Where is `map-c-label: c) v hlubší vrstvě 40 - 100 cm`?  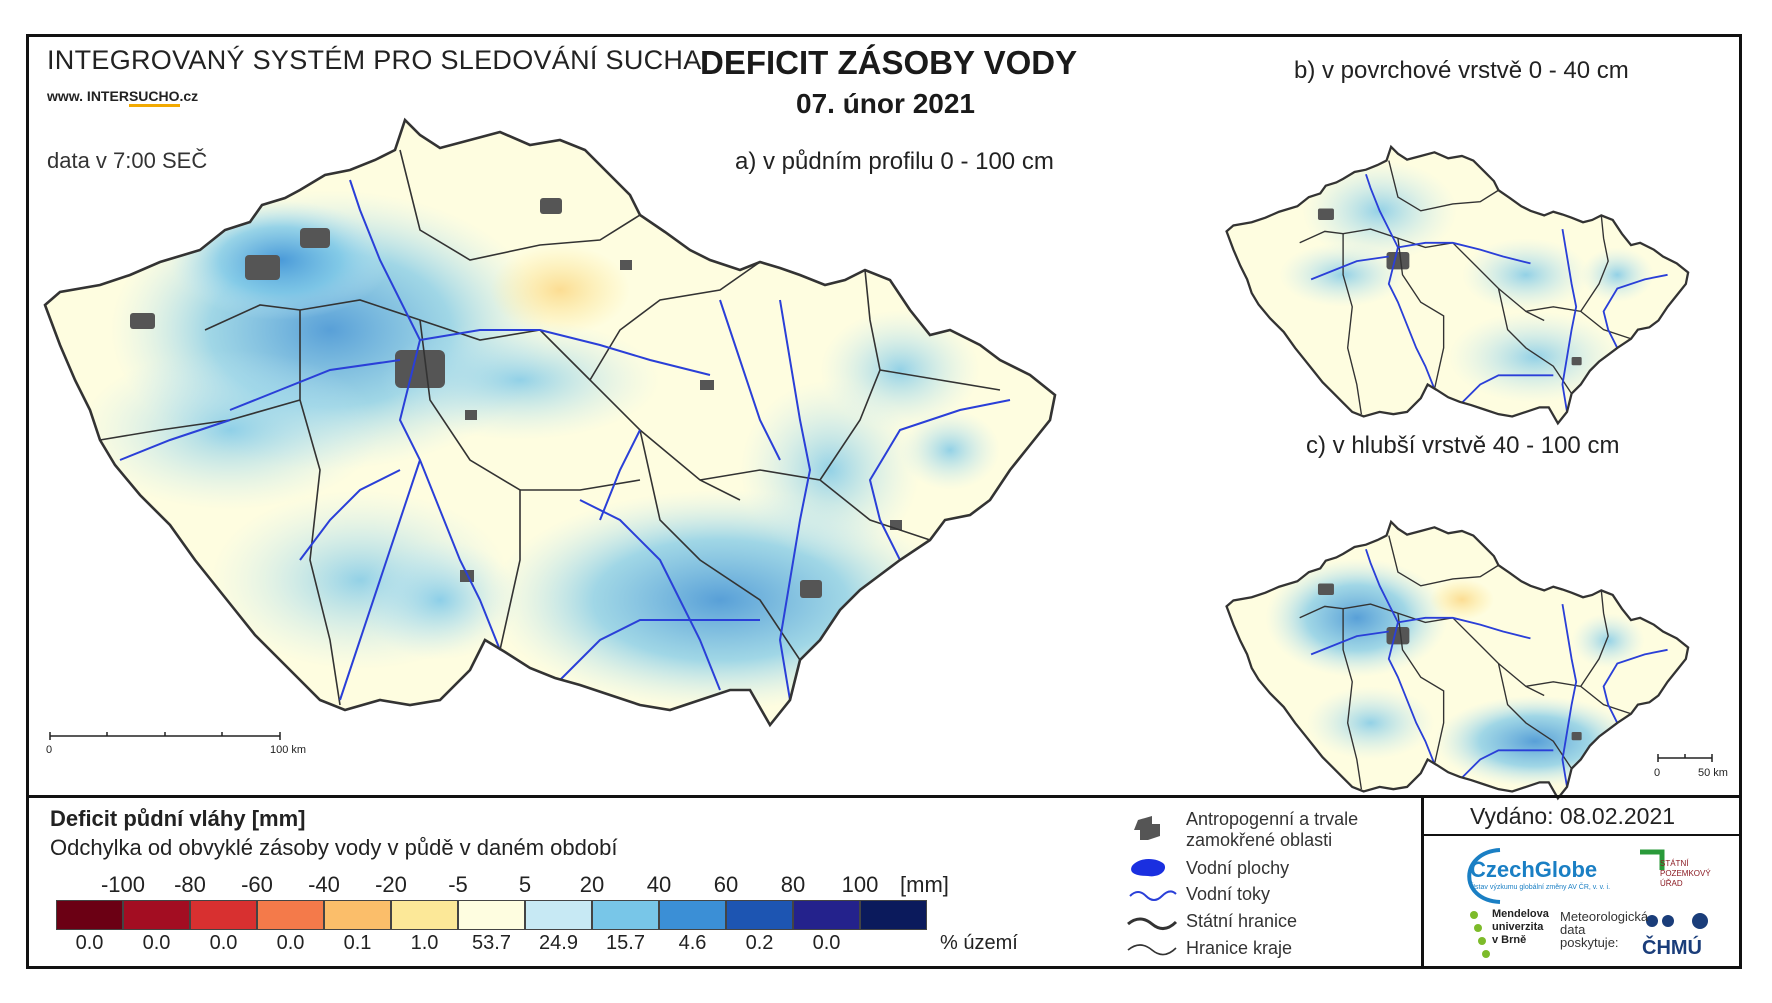 map-c-label: c) v hlubší vrstvě 40 - 100 cm is located at coordinates (1463, 445).